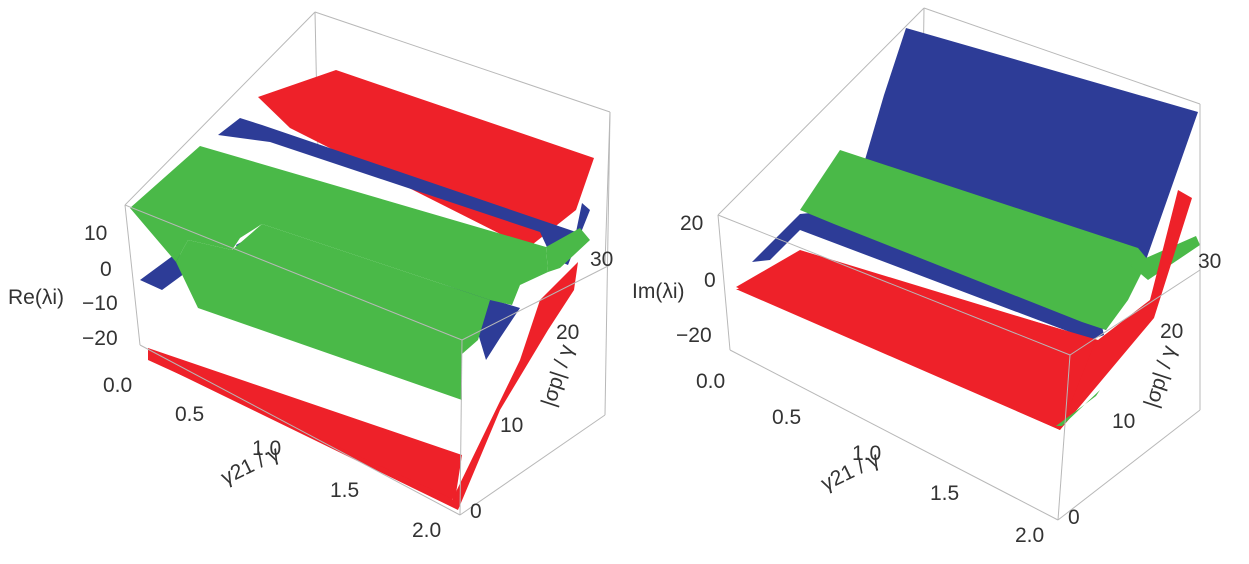 The image size is (1249, 564). Describe the element at coordinates (404, 191) in the screenshot. I see `surface-blue-back` at that location.